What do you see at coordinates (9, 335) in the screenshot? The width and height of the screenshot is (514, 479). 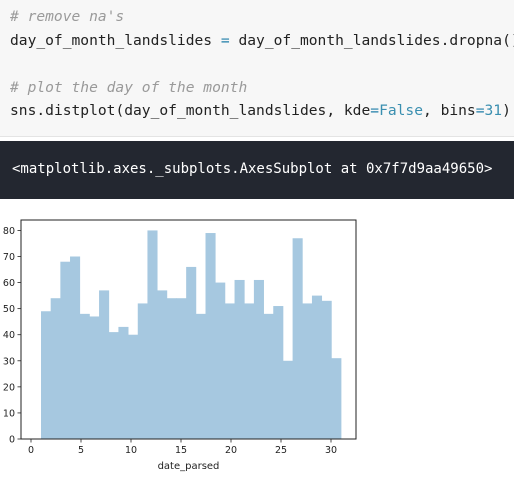 I see `y-tick-label: 40` at bounding box center [9, 335].